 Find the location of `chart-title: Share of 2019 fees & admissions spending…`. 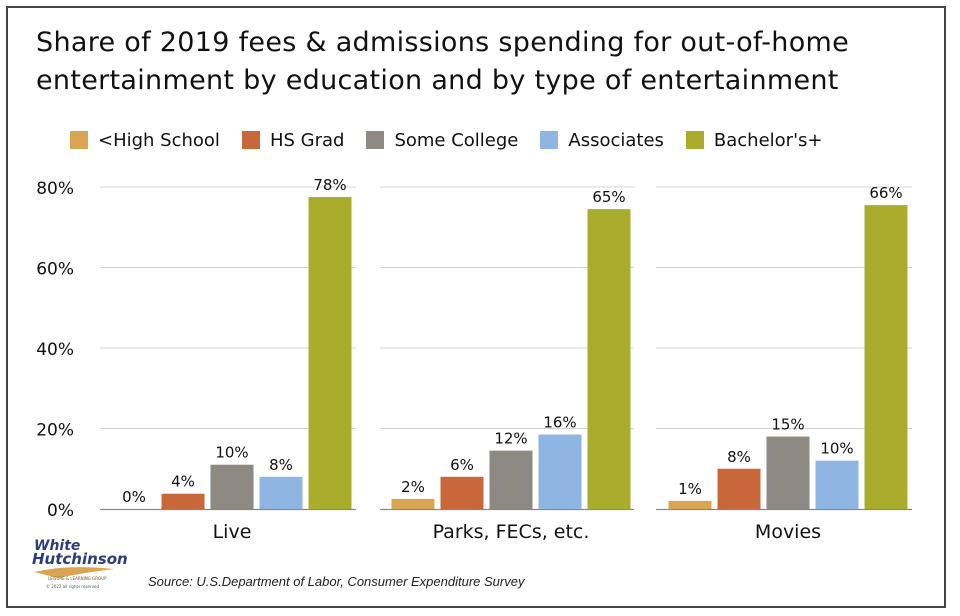

chart-title: Share of 2019 fees & admissions spending… is located at coordinates (443, 61).